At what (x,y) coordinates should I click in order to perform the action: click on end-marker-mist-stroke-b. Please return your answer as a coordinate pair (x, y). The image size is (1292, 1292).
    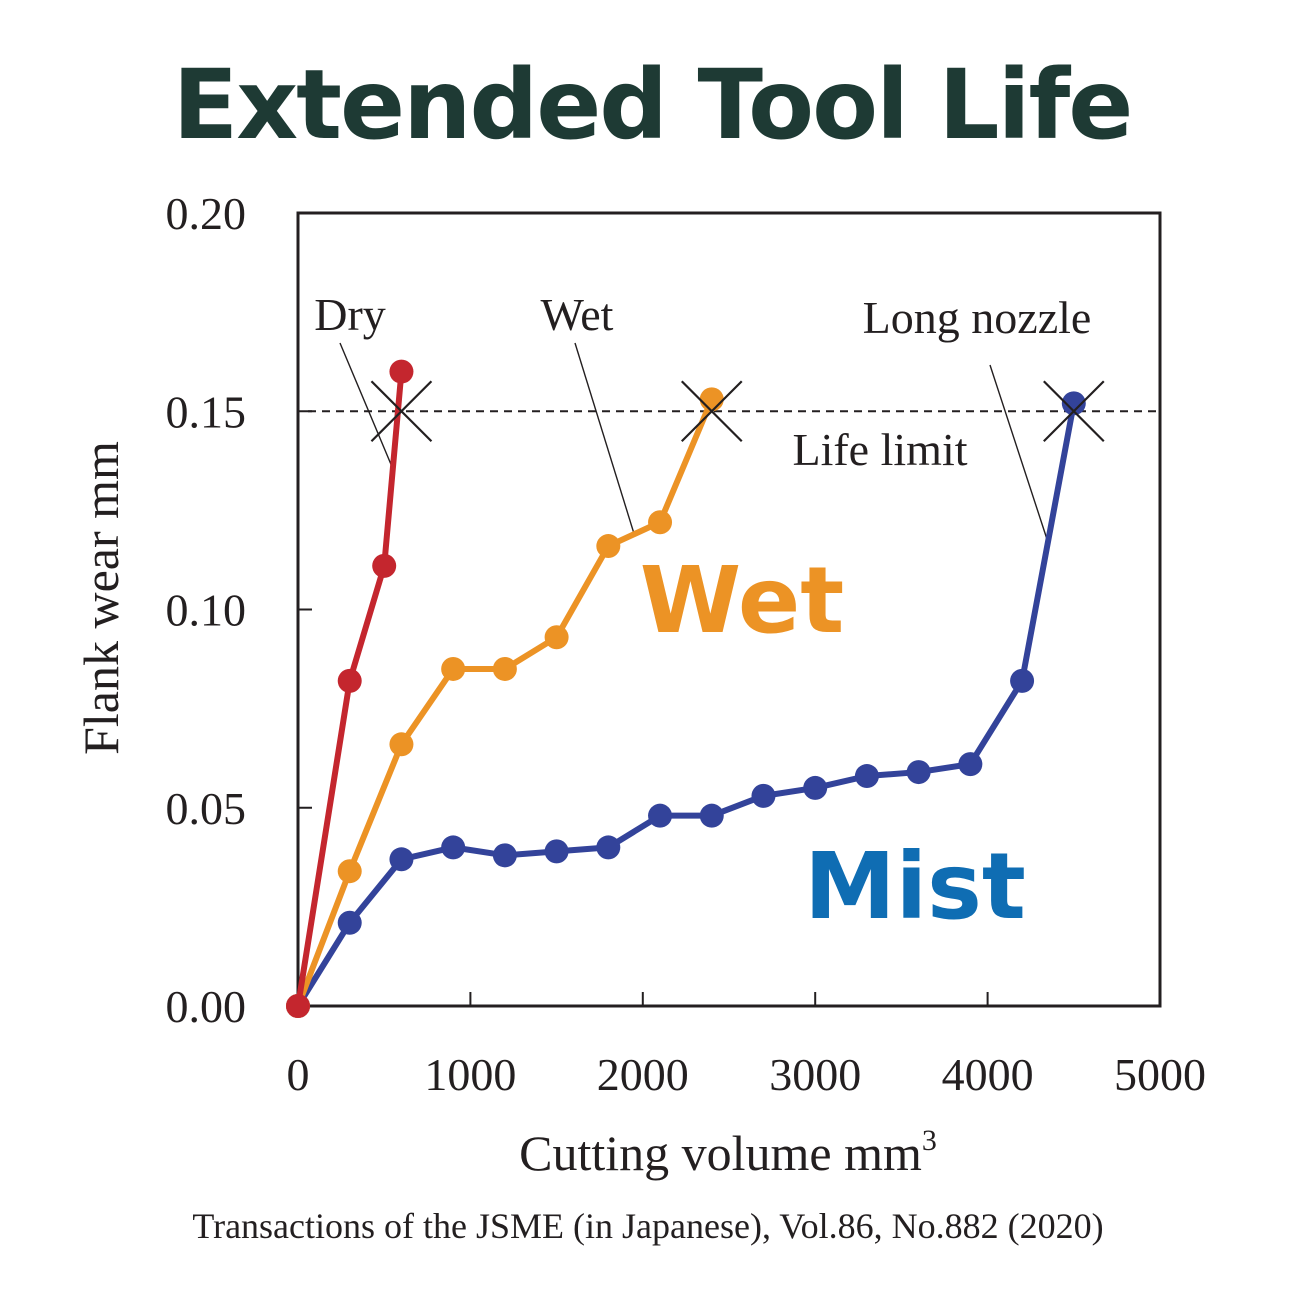
    Looking at the image, I should click on (1074, 411).